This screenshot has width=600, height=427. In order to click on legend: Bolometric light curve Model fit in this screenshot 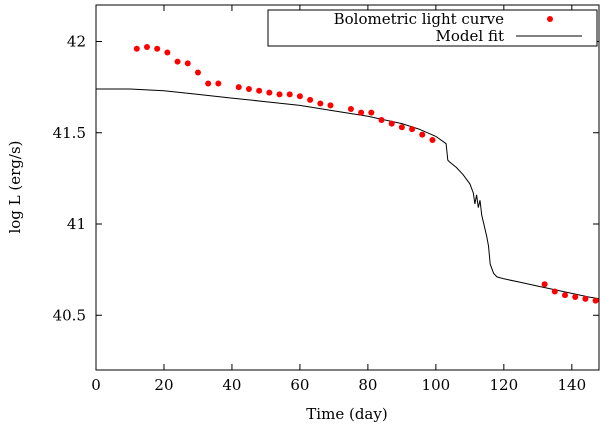, I will do `click(432, 28)`.